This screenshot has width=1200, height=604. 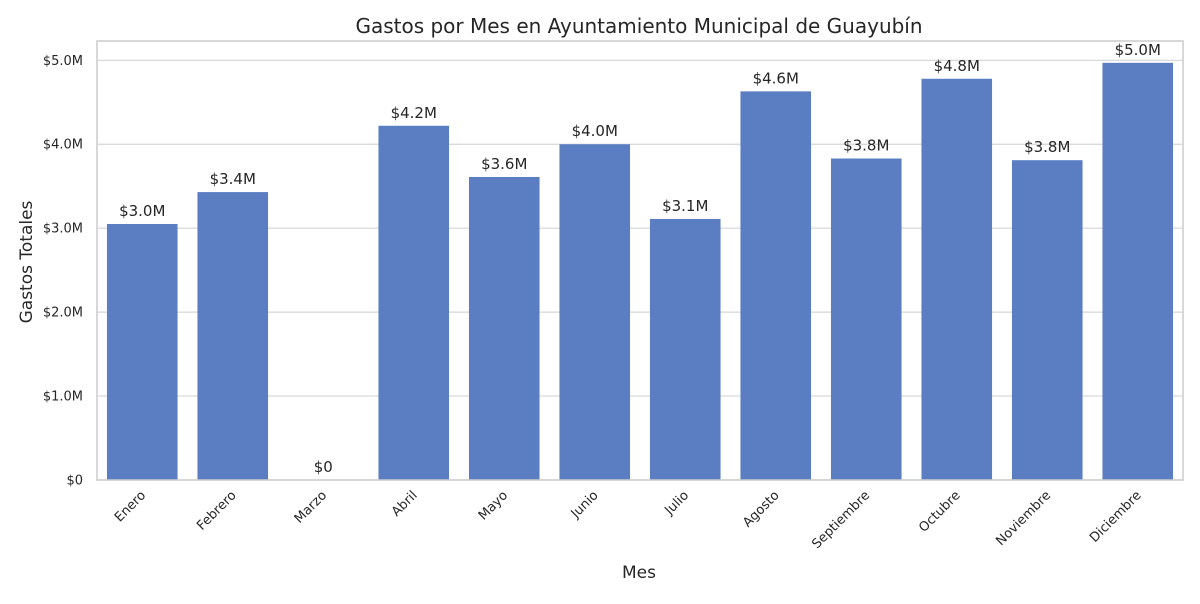 What do you see at coordinates (939, 511) in the screenshot?
I see `x-tick-label: Octubre` at bounding box center [939, 511].